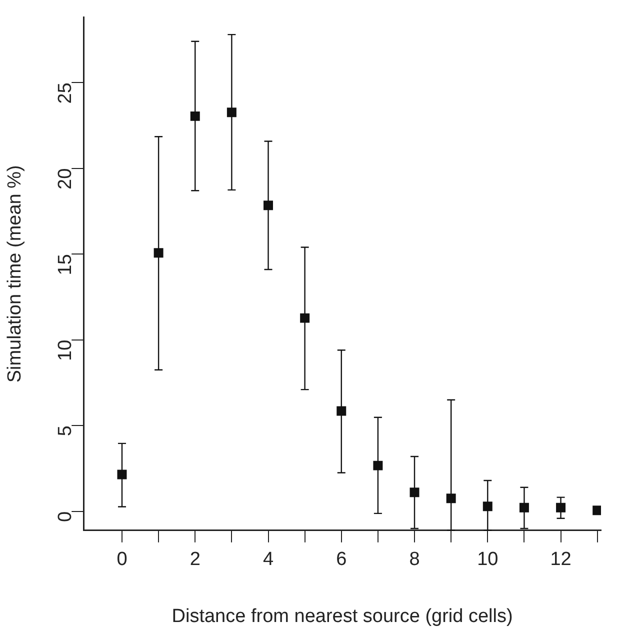 The image size is (621, 636). What do you see at coordinates (65, 431) in the screenshot?
I see `y-tick-label: 5` at bounding box center [65, 431].